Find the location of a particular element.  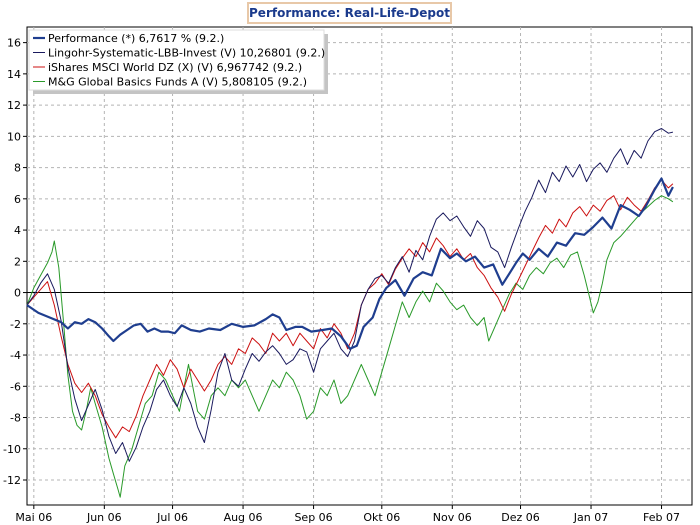

y-tick-label: -12 is located at coordinates (12, 480).